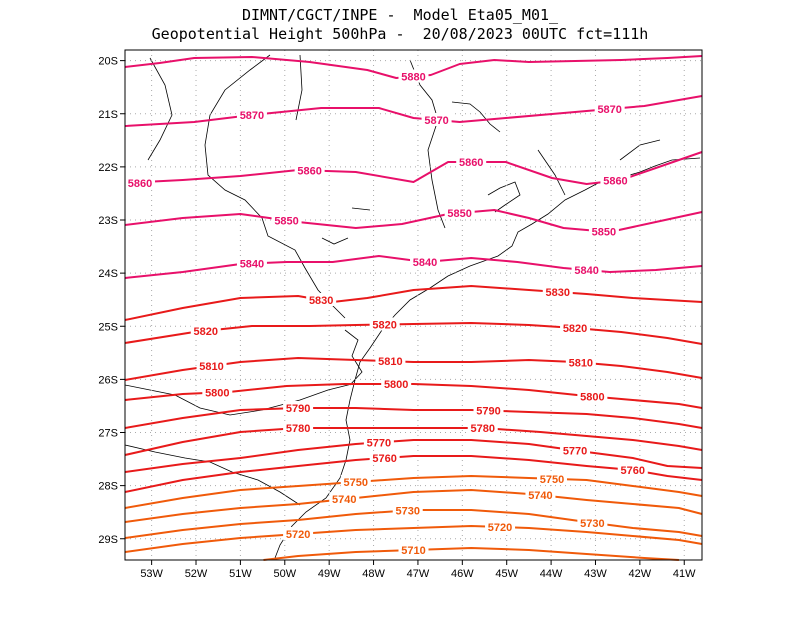 The height and width of the screenshot is (618, 800). What do you see at coordinates (108, 380) in the screenshot?
I see `y-tick-label: 26S` at bounding box center [108, 380].